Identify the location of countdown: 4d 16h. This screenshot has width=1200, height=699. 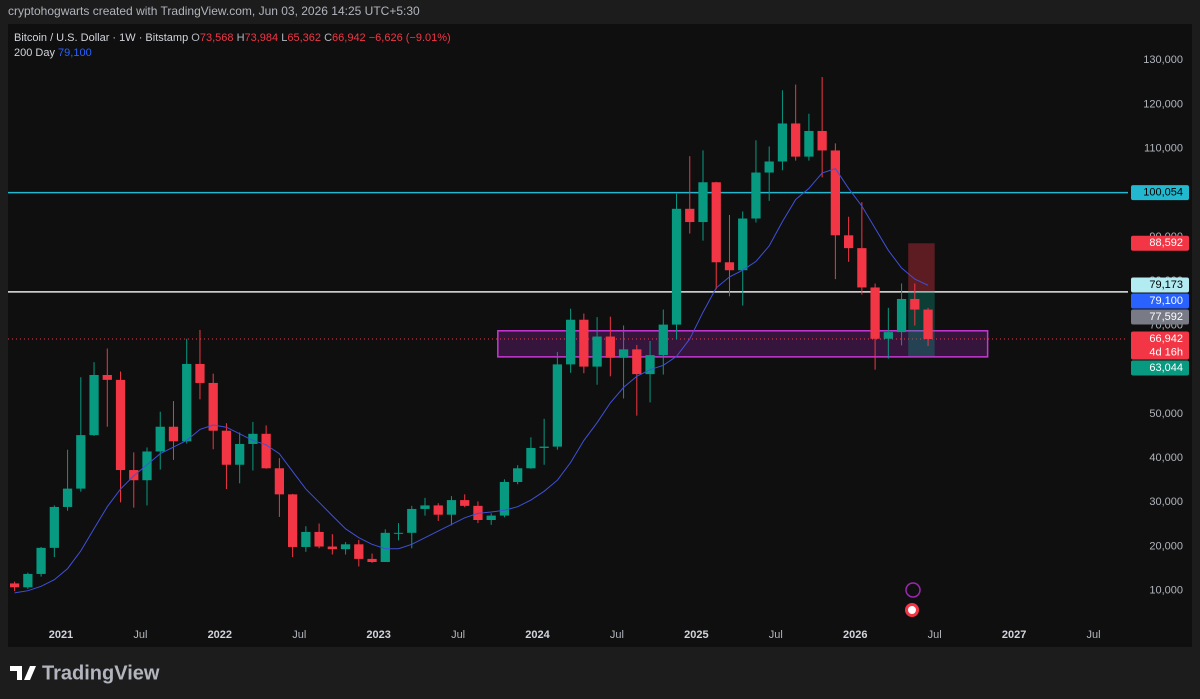
(1166, 352).